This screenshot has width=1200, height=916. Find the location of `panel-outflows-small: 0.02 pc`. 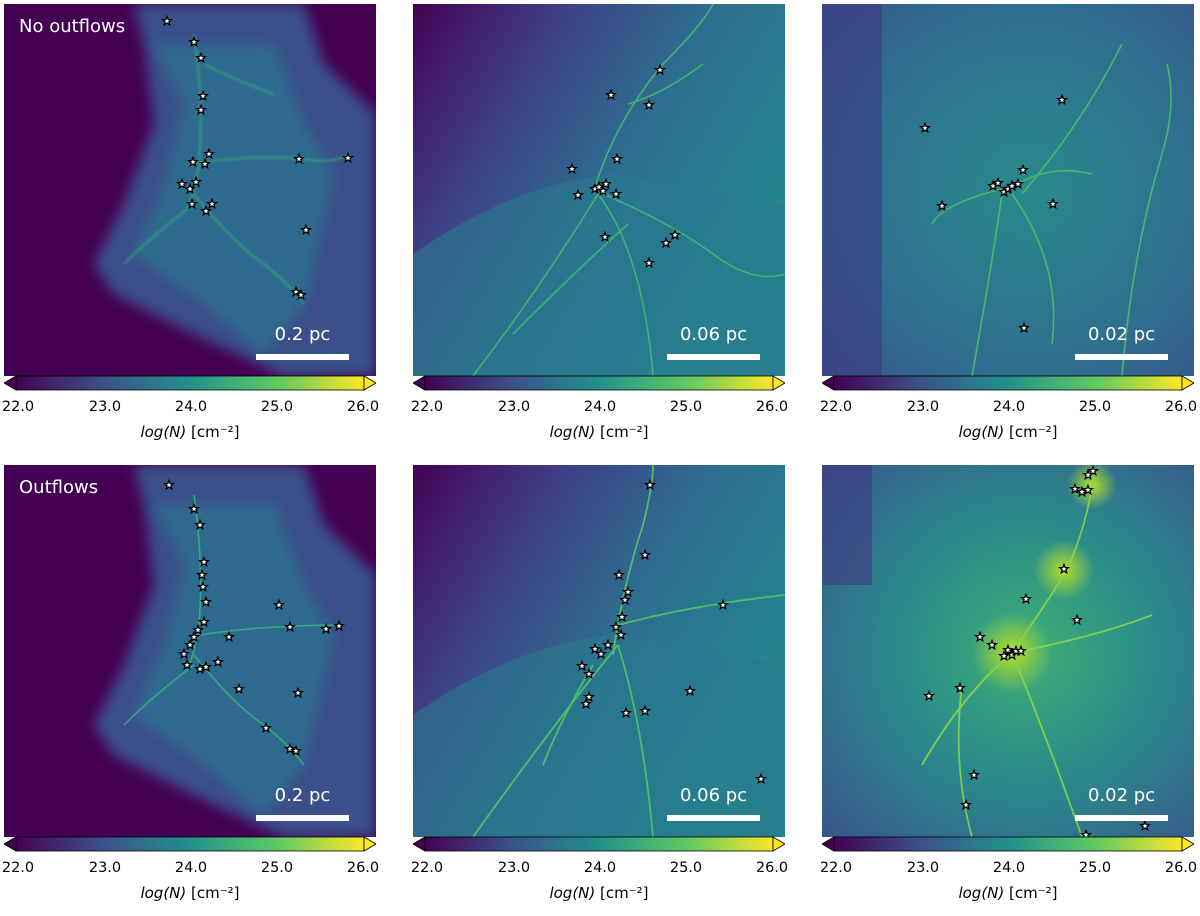

panel-outflows-small: 0.02 pc is located at coordinates (1008, 651).